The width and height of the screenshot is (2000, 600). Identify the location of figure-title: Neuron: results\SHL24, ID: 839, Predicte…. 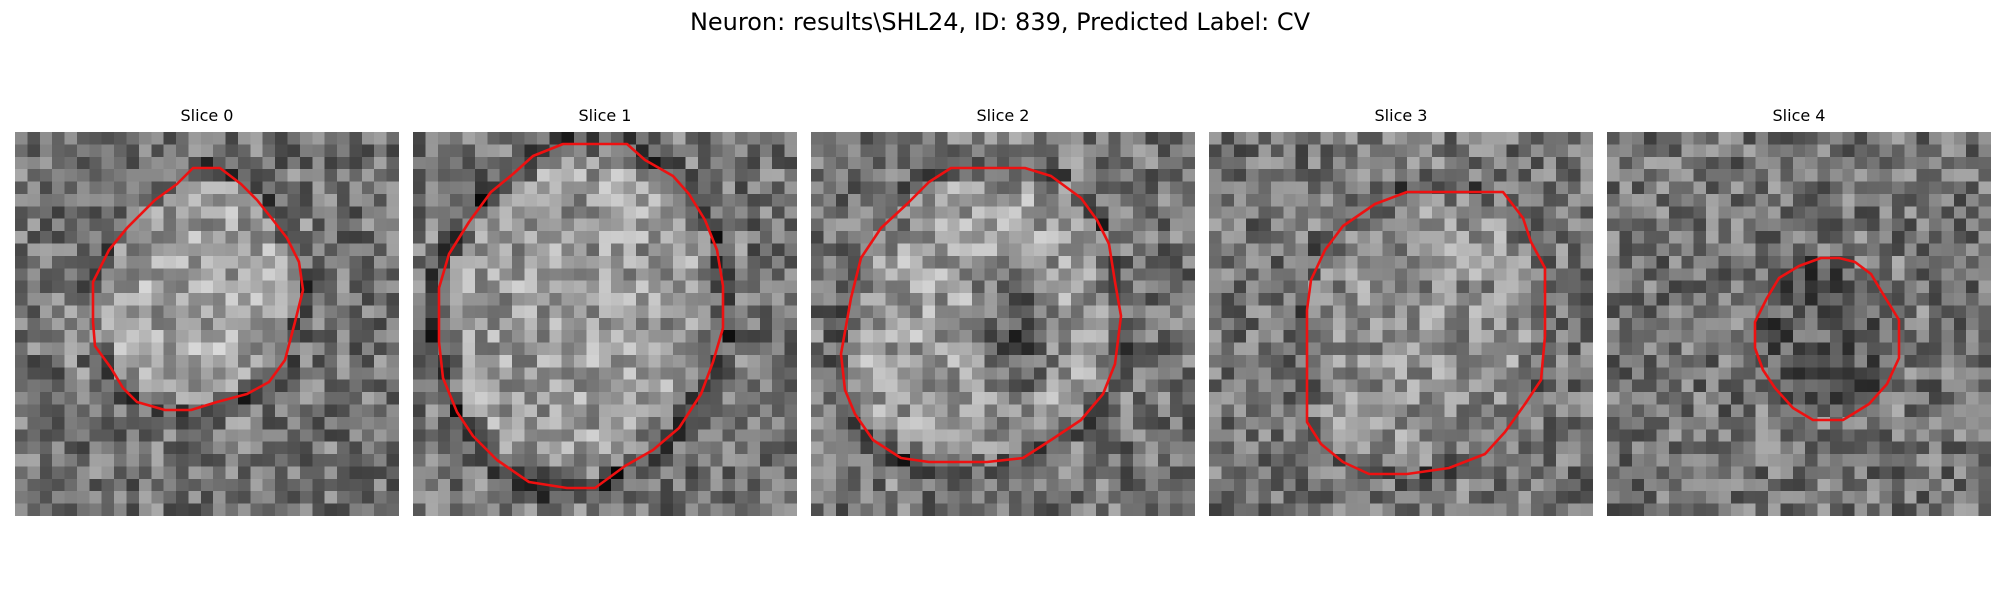
(1000, 22).